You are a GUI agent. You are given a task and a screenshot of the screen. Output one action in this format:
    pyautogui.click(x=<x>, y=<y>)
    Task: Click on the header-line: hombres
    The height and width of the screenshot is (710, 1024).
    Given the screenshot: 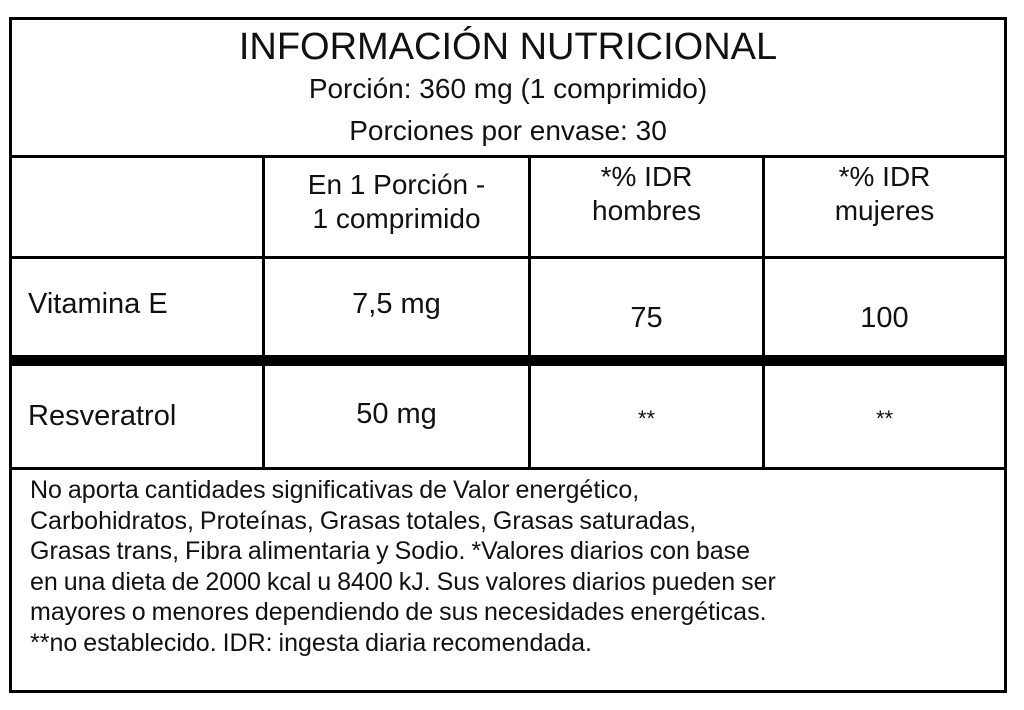 What is the action you would take?
    pyautogui.click(x=646, y=210)
    